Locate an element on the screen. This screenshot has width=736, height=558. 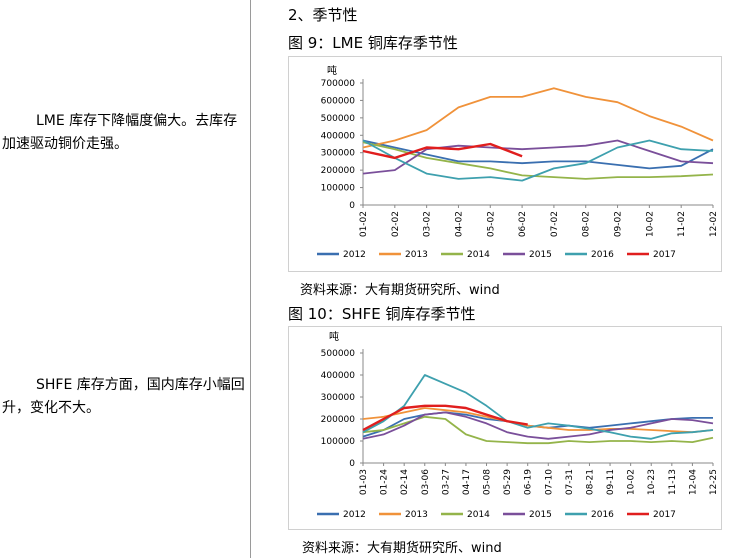
x-tick-label: 11-02 is located at coordinates (682, 224).